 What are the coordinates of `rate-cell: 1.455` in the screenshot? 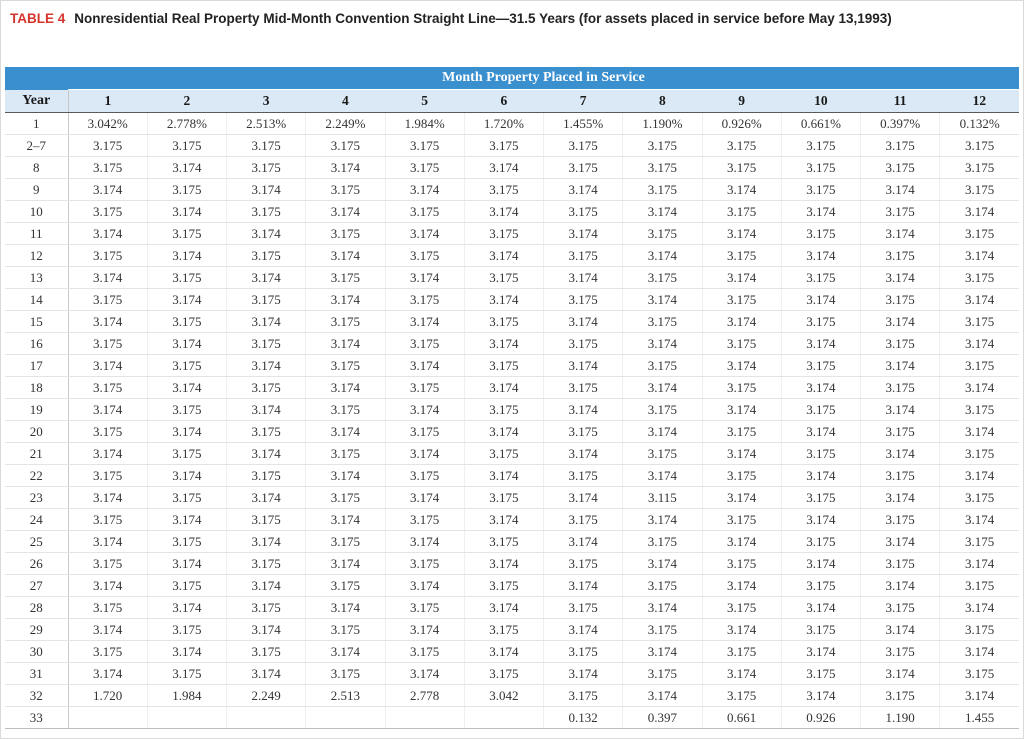 It's located at (979, 717).